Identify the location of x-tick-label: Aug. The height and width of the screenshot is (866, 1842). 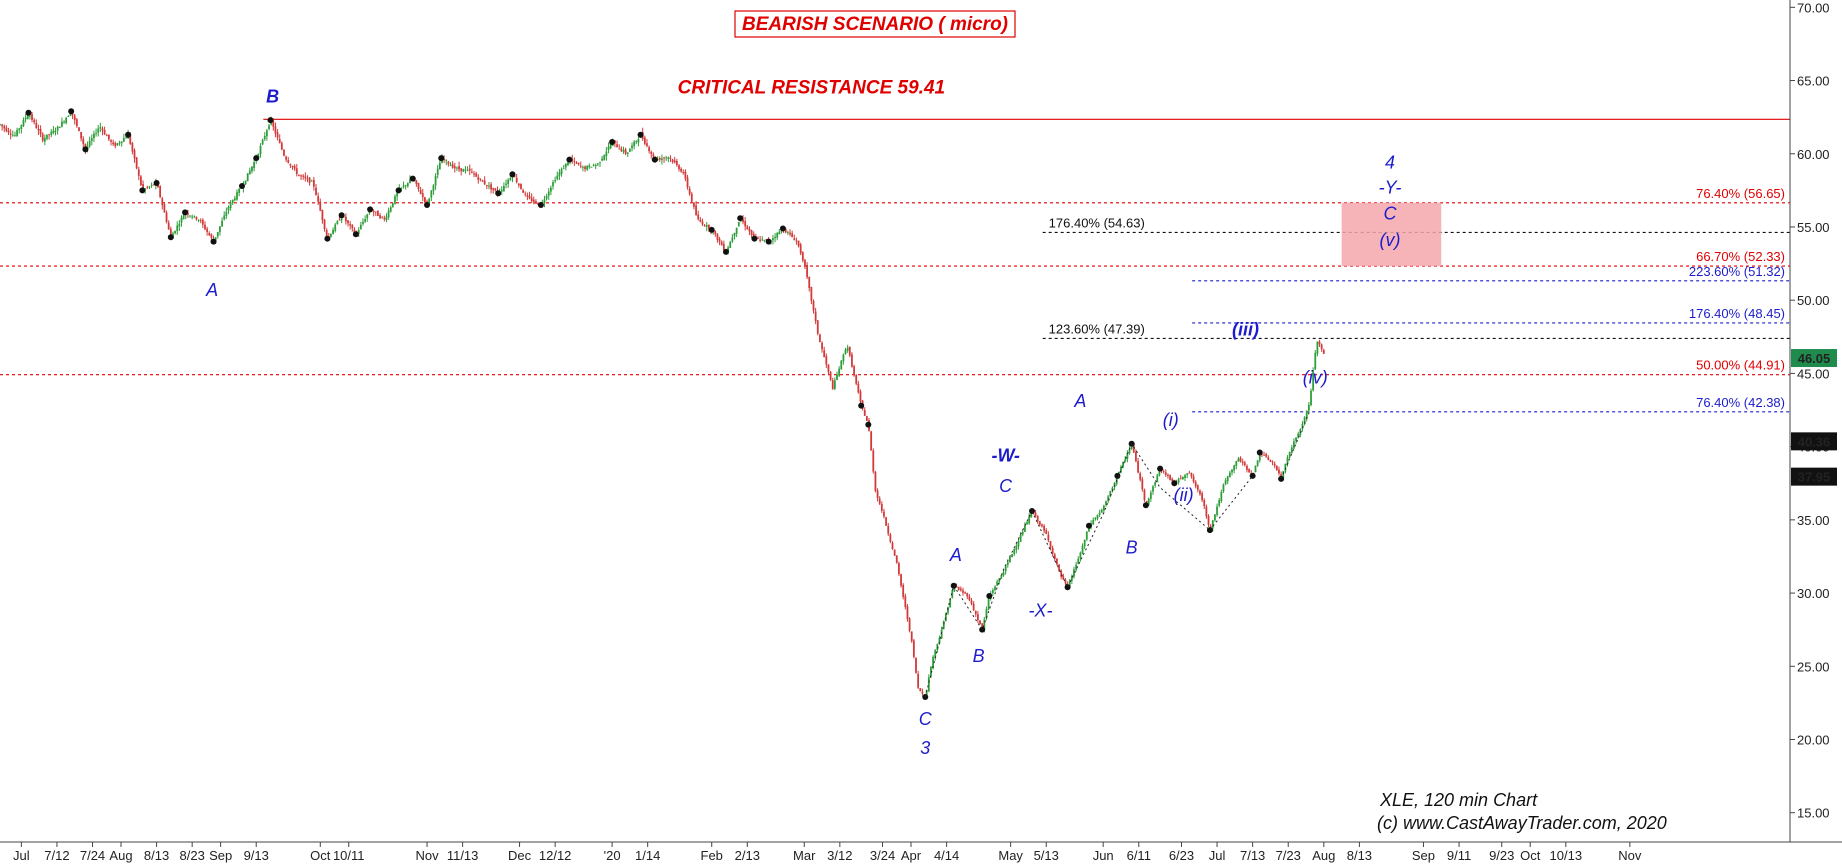
(120, 855).